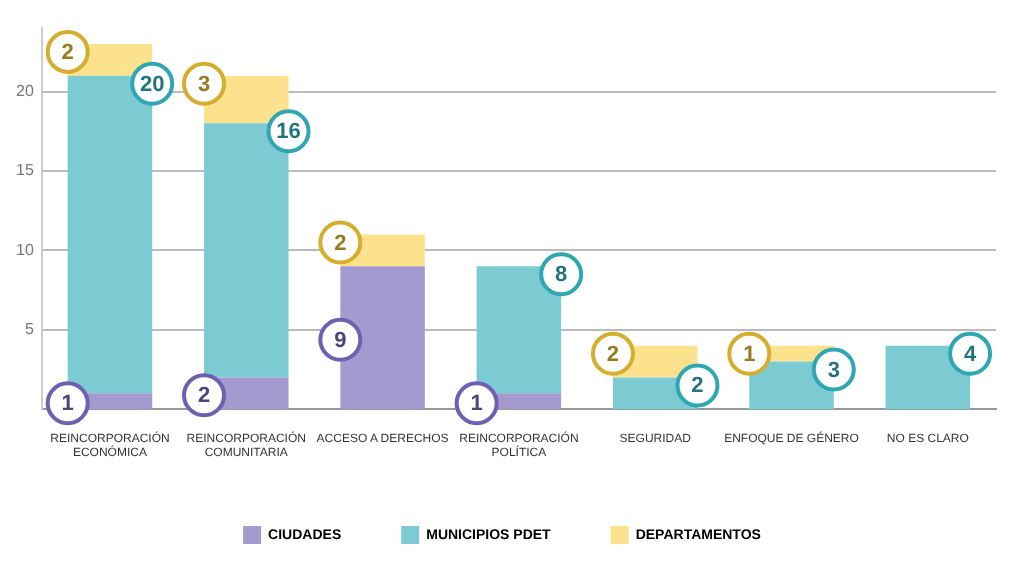  I want to click on y-tick-label: 5, so click(29, 329).